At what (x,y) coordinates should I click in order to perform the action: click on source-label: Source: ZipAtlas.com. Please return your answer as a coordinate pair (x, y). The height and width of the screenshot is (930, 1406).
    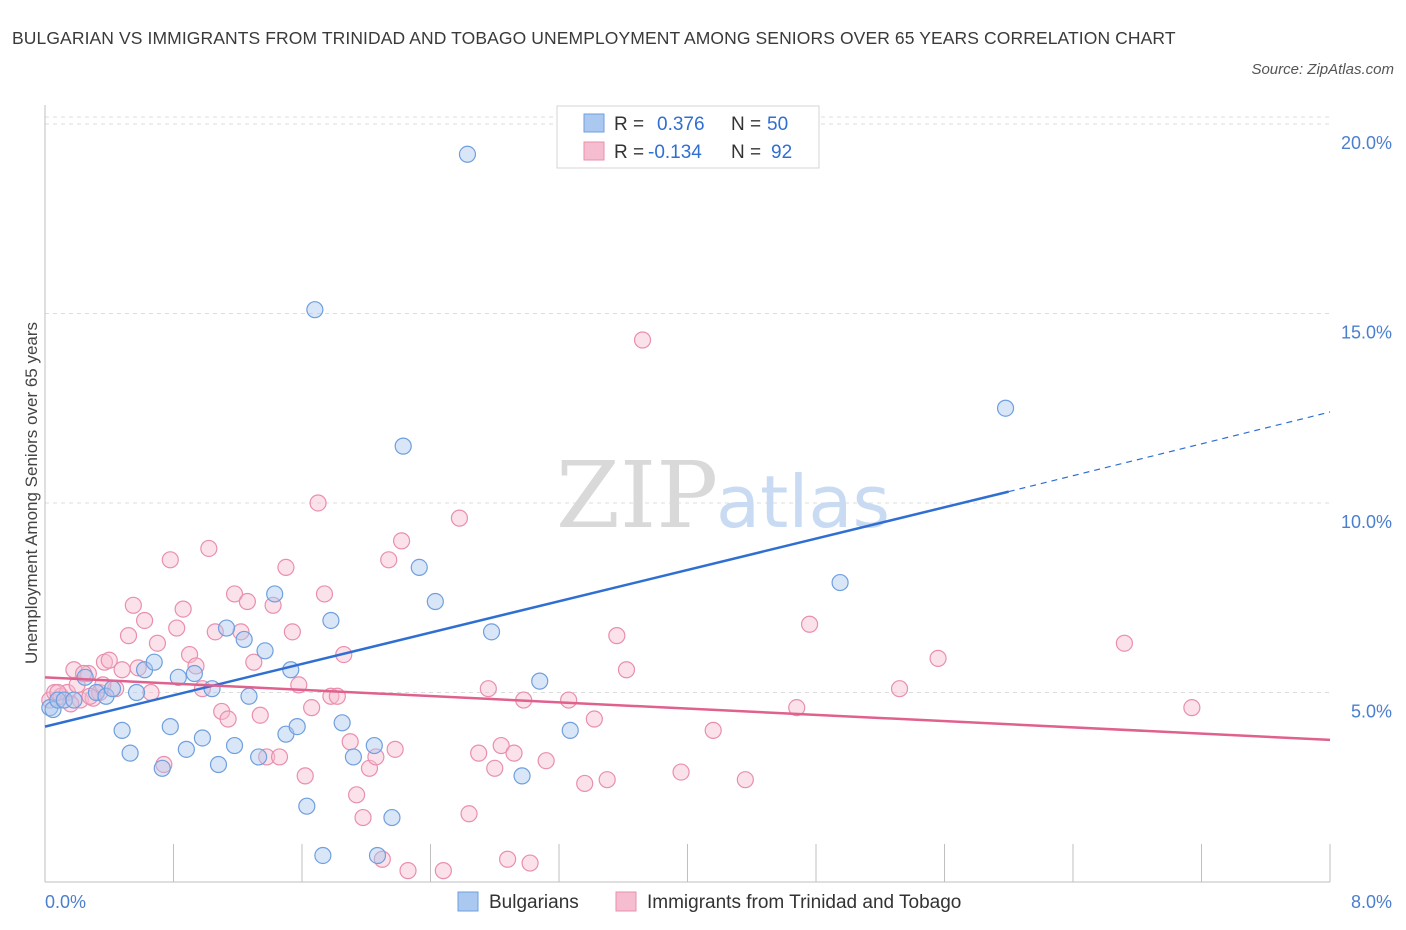
    Looking at the image, I should click on (1322, 69).